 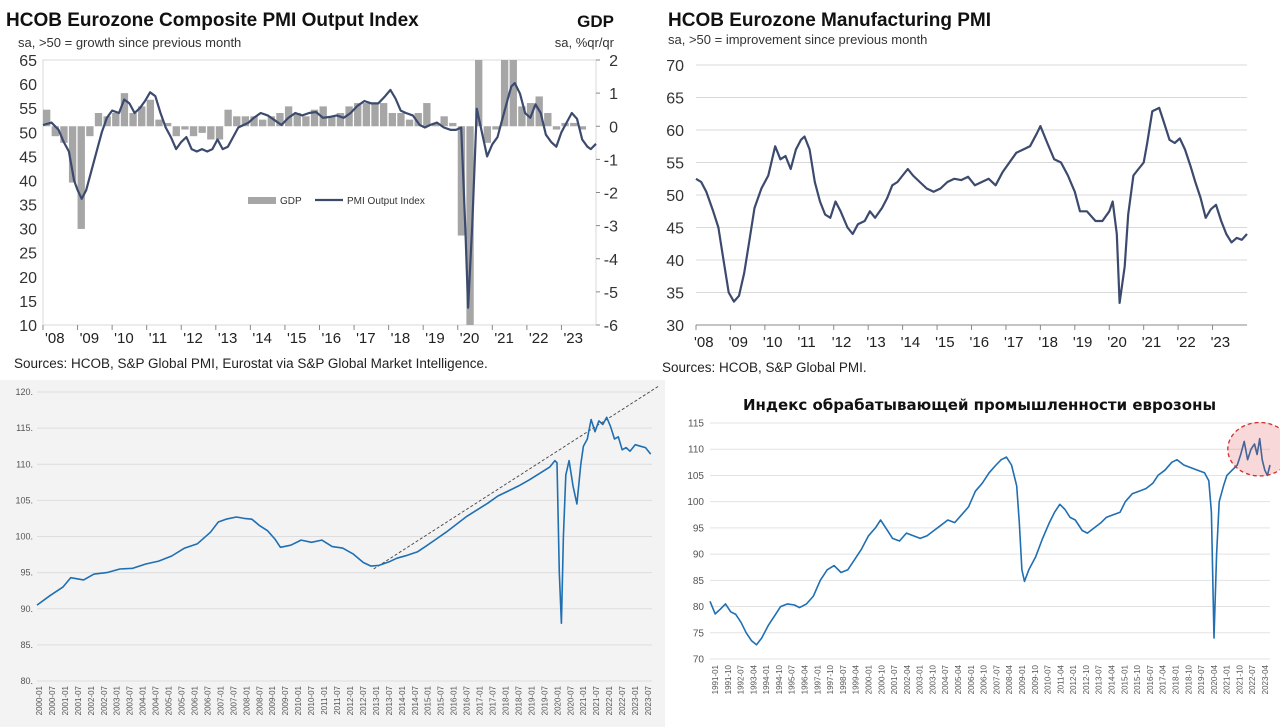 I want to click on x-tick-label: 2008-01, so click(x=246, y=700).